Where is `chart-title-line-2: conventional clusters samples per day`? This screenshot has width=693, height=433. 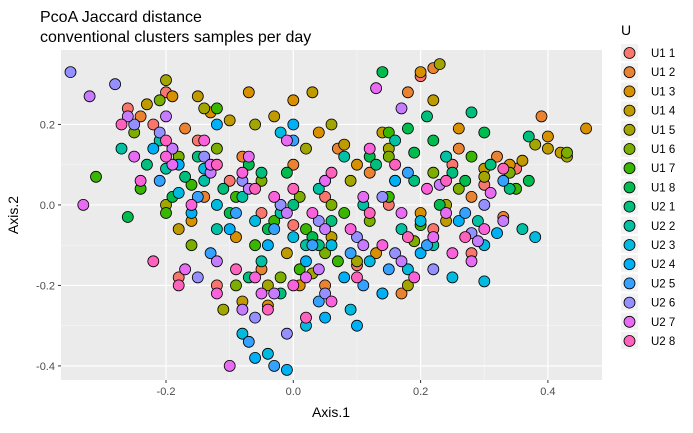 chart-title-line-2: conventional clusters samples per day is located at coordinates (175, 37).